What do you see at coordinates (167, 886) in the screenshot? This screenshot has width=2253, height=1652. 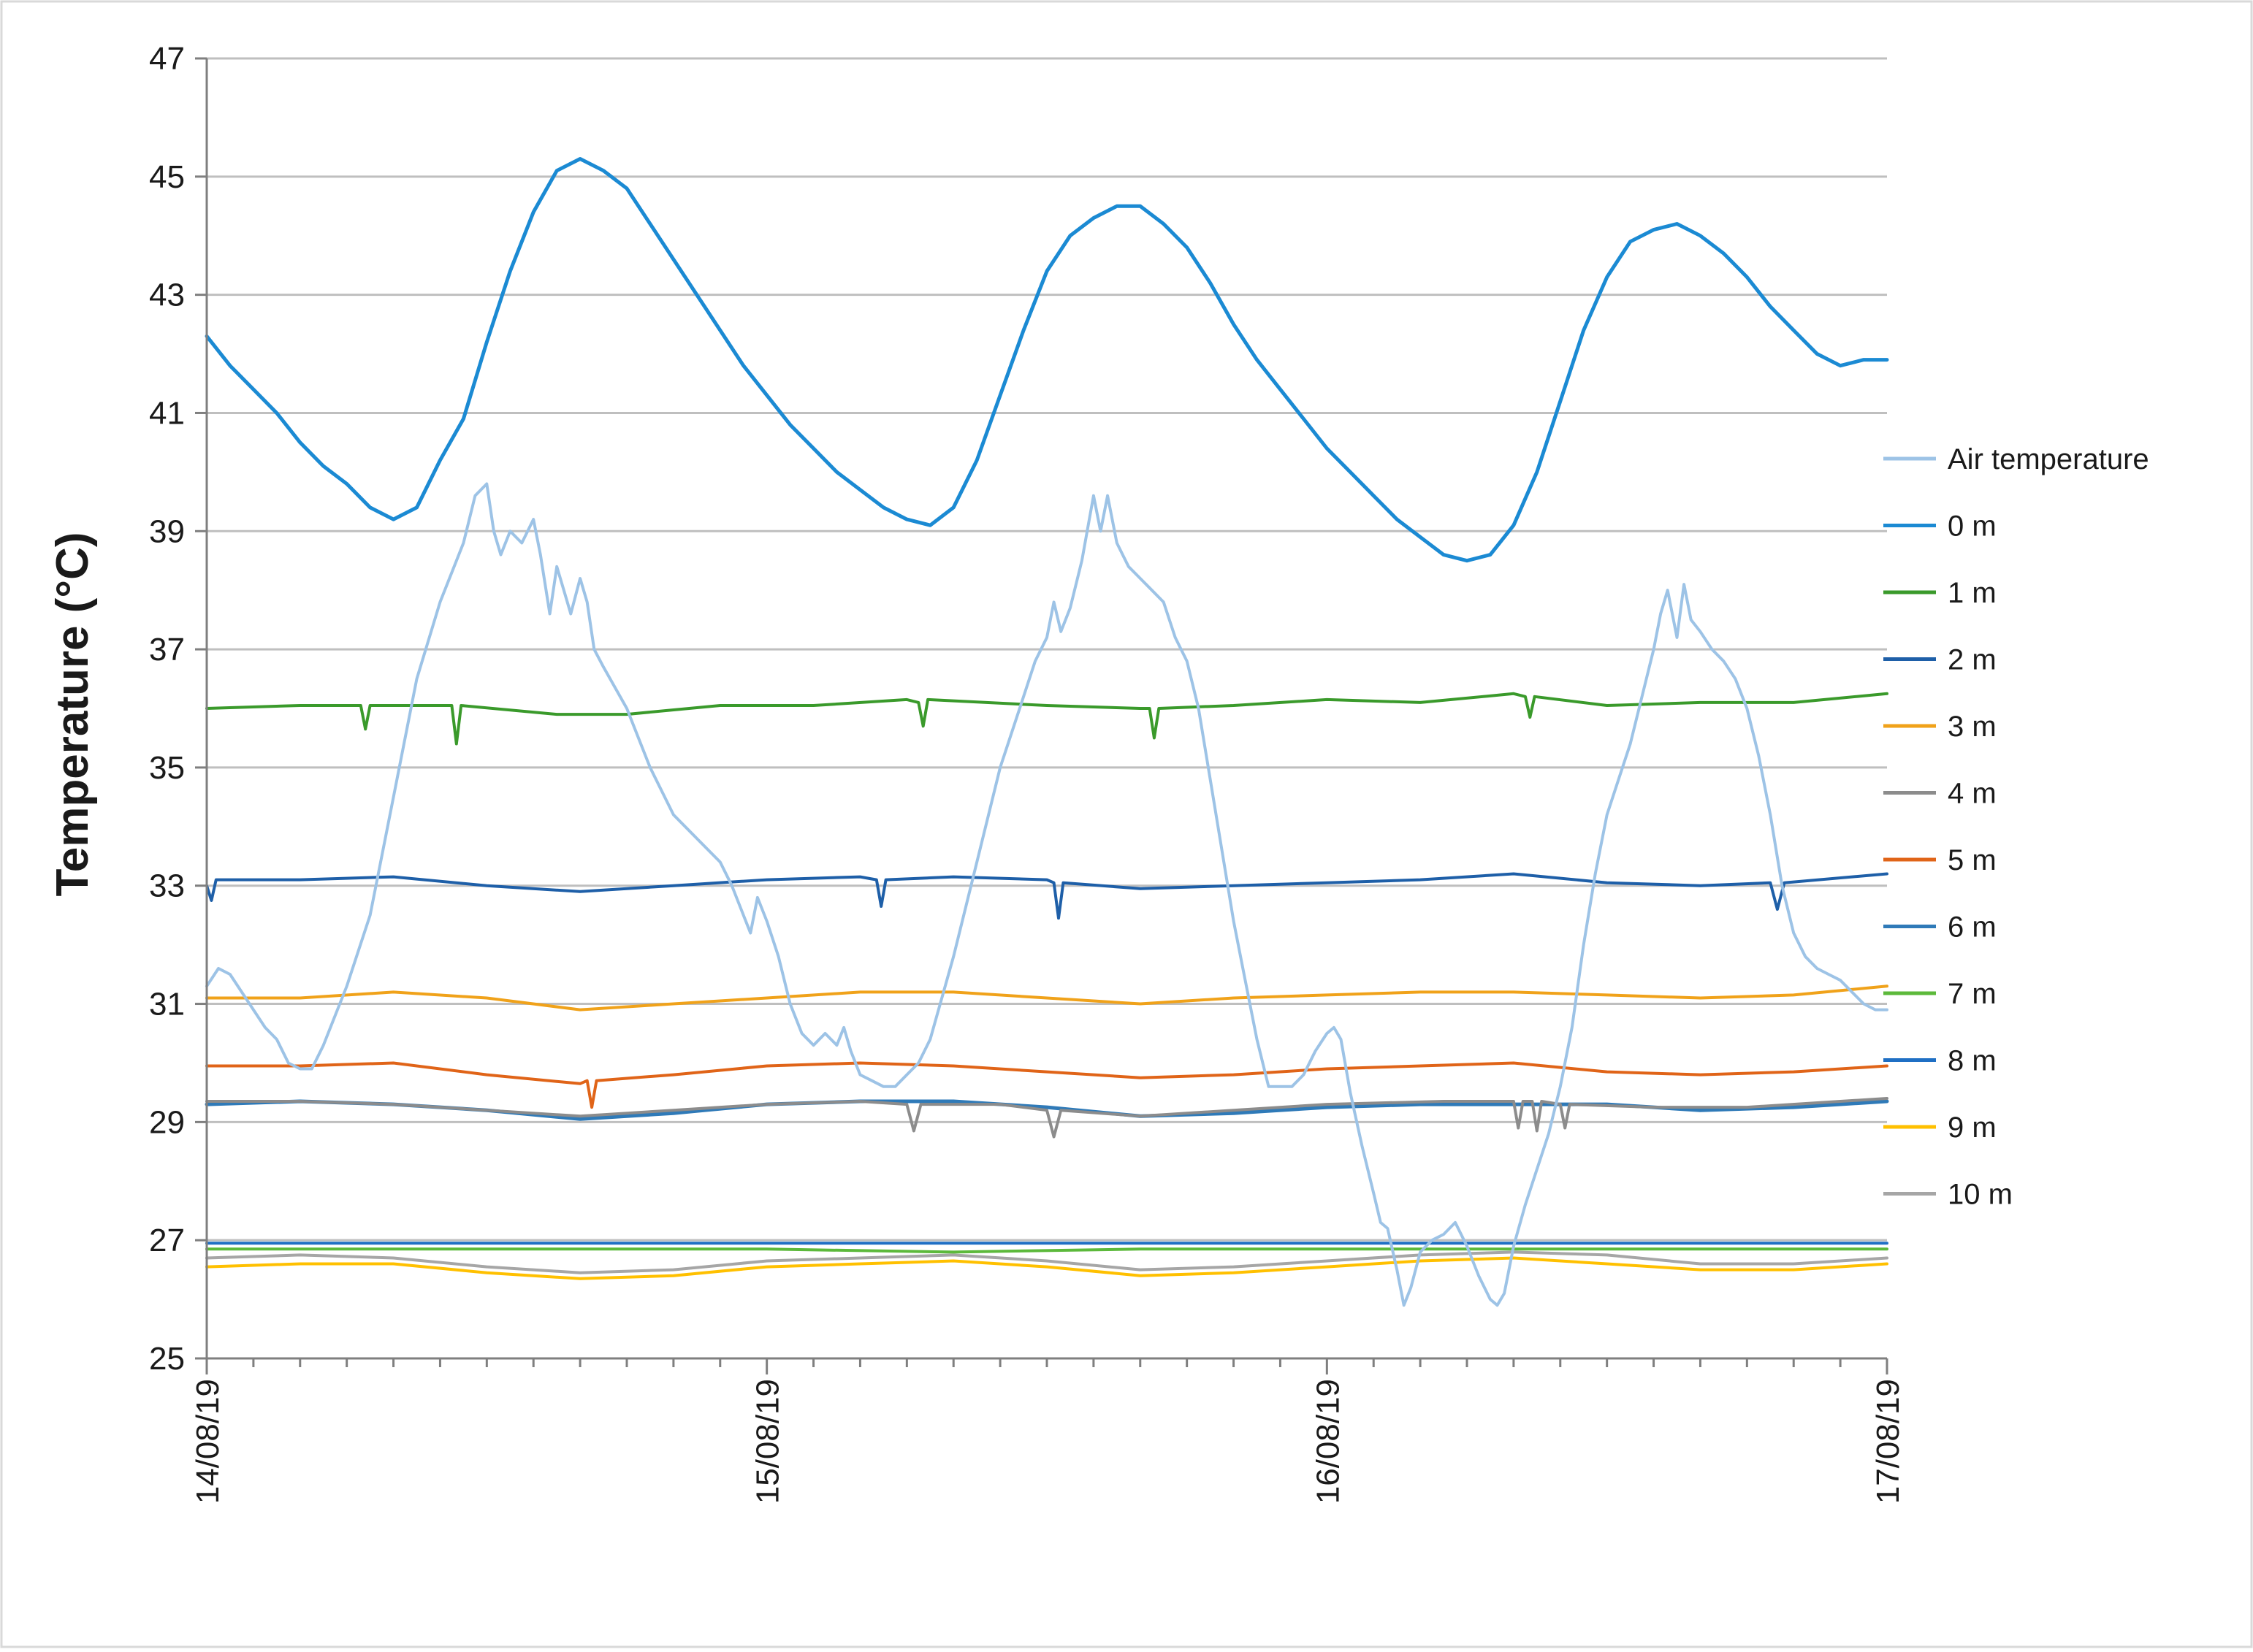 I see `y-tick-label: 33` at bounding box center [167, 886].